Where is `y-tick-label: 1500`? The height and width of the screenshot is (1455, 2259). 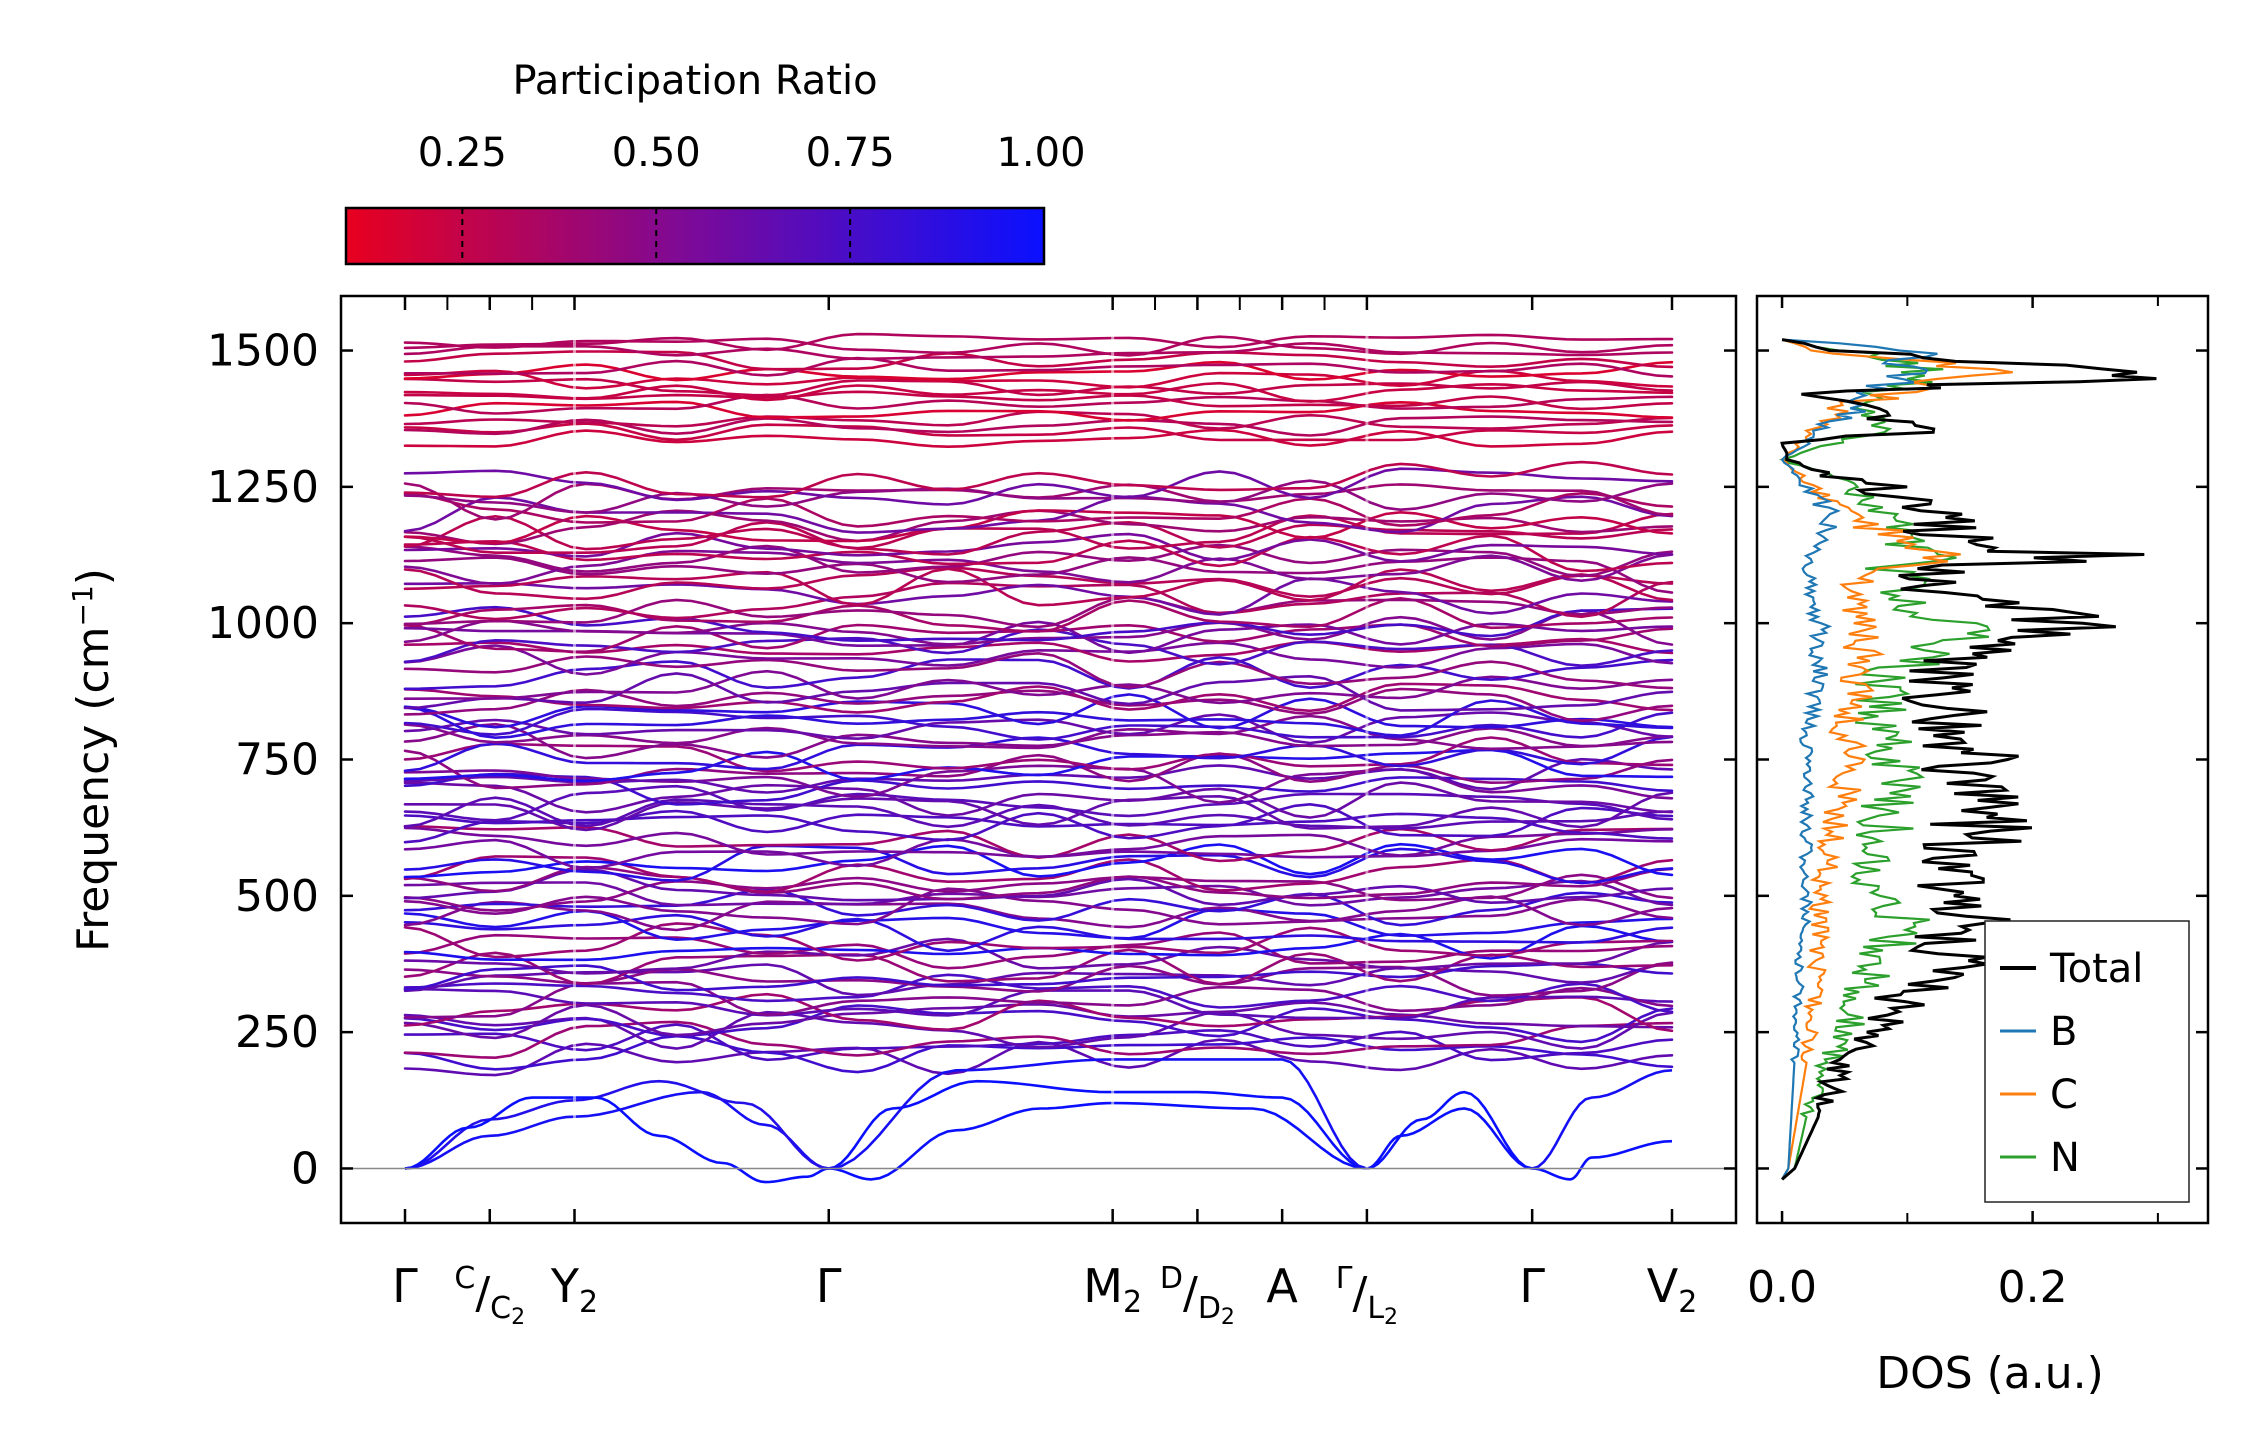 y-tick-label: 1500 is located at coordinates (263, 351).